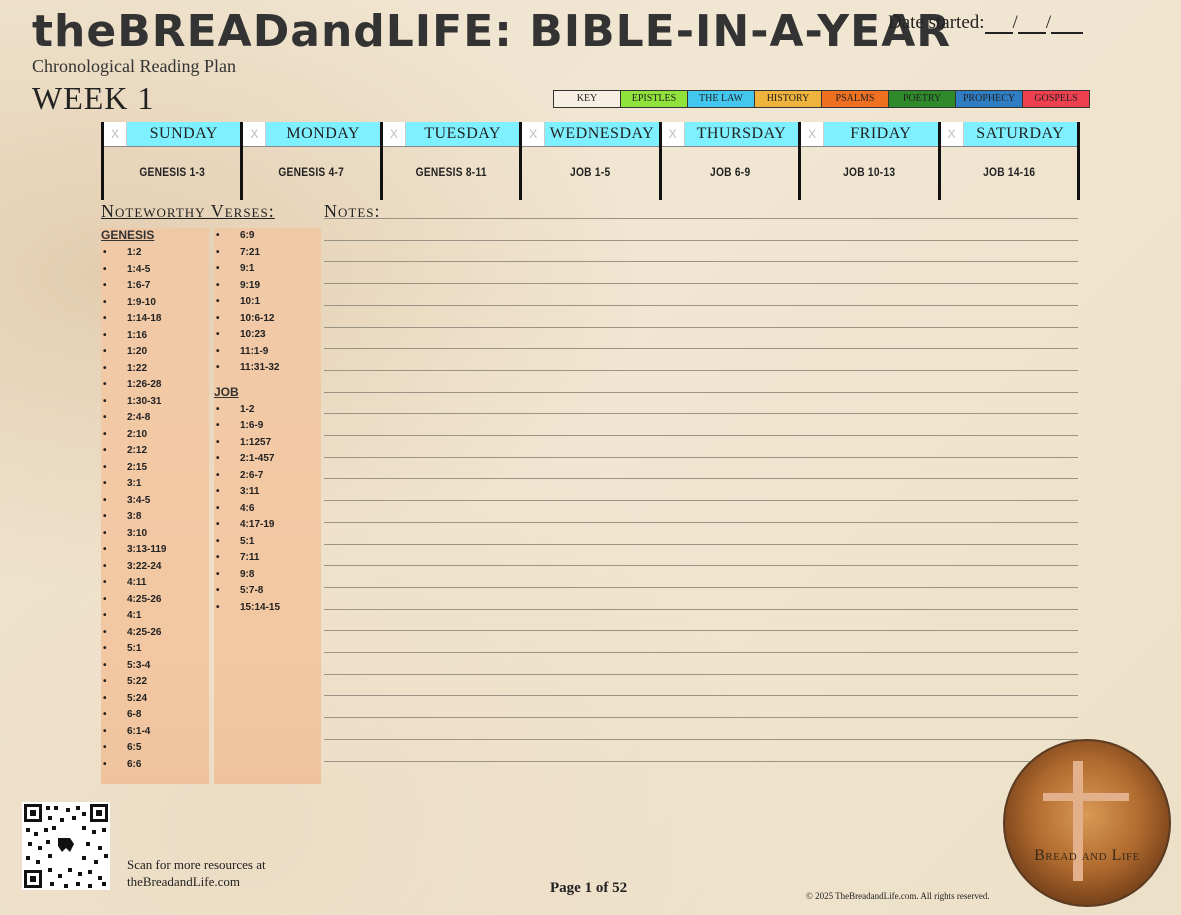 Image resolution: width=1181 pixels, height=915 pixels. I want to click on scan-line-1: Scan for more resources at, so click(196, 864).